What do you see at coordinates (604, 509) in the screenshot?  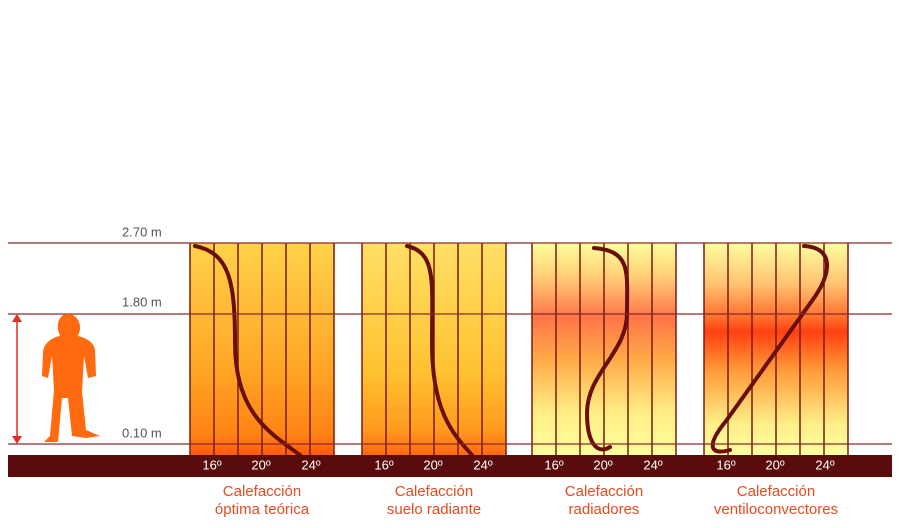 I see `caption: radiadores` at bounding box center [604, 509].